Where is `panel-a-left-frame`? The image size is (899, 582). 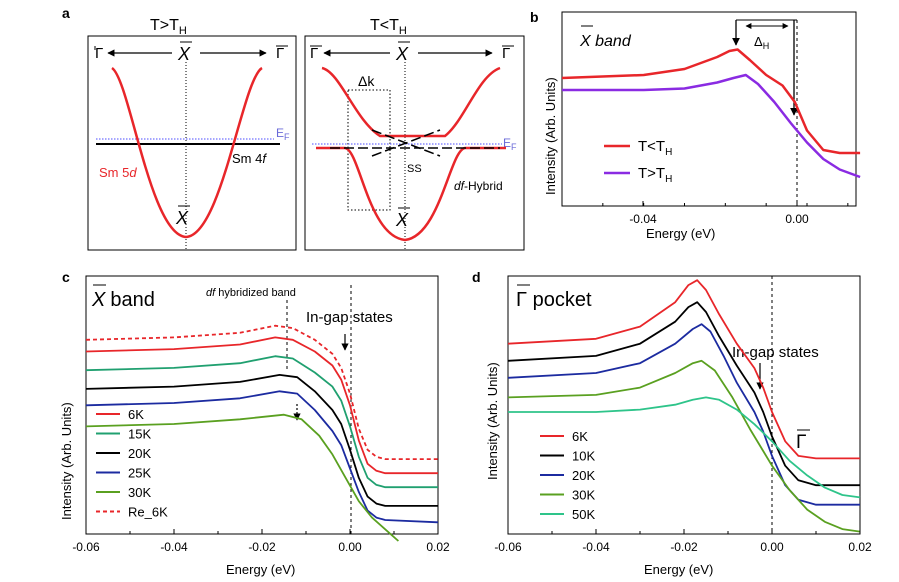 panel-a-left-frame is located at coordinates (192, 143).